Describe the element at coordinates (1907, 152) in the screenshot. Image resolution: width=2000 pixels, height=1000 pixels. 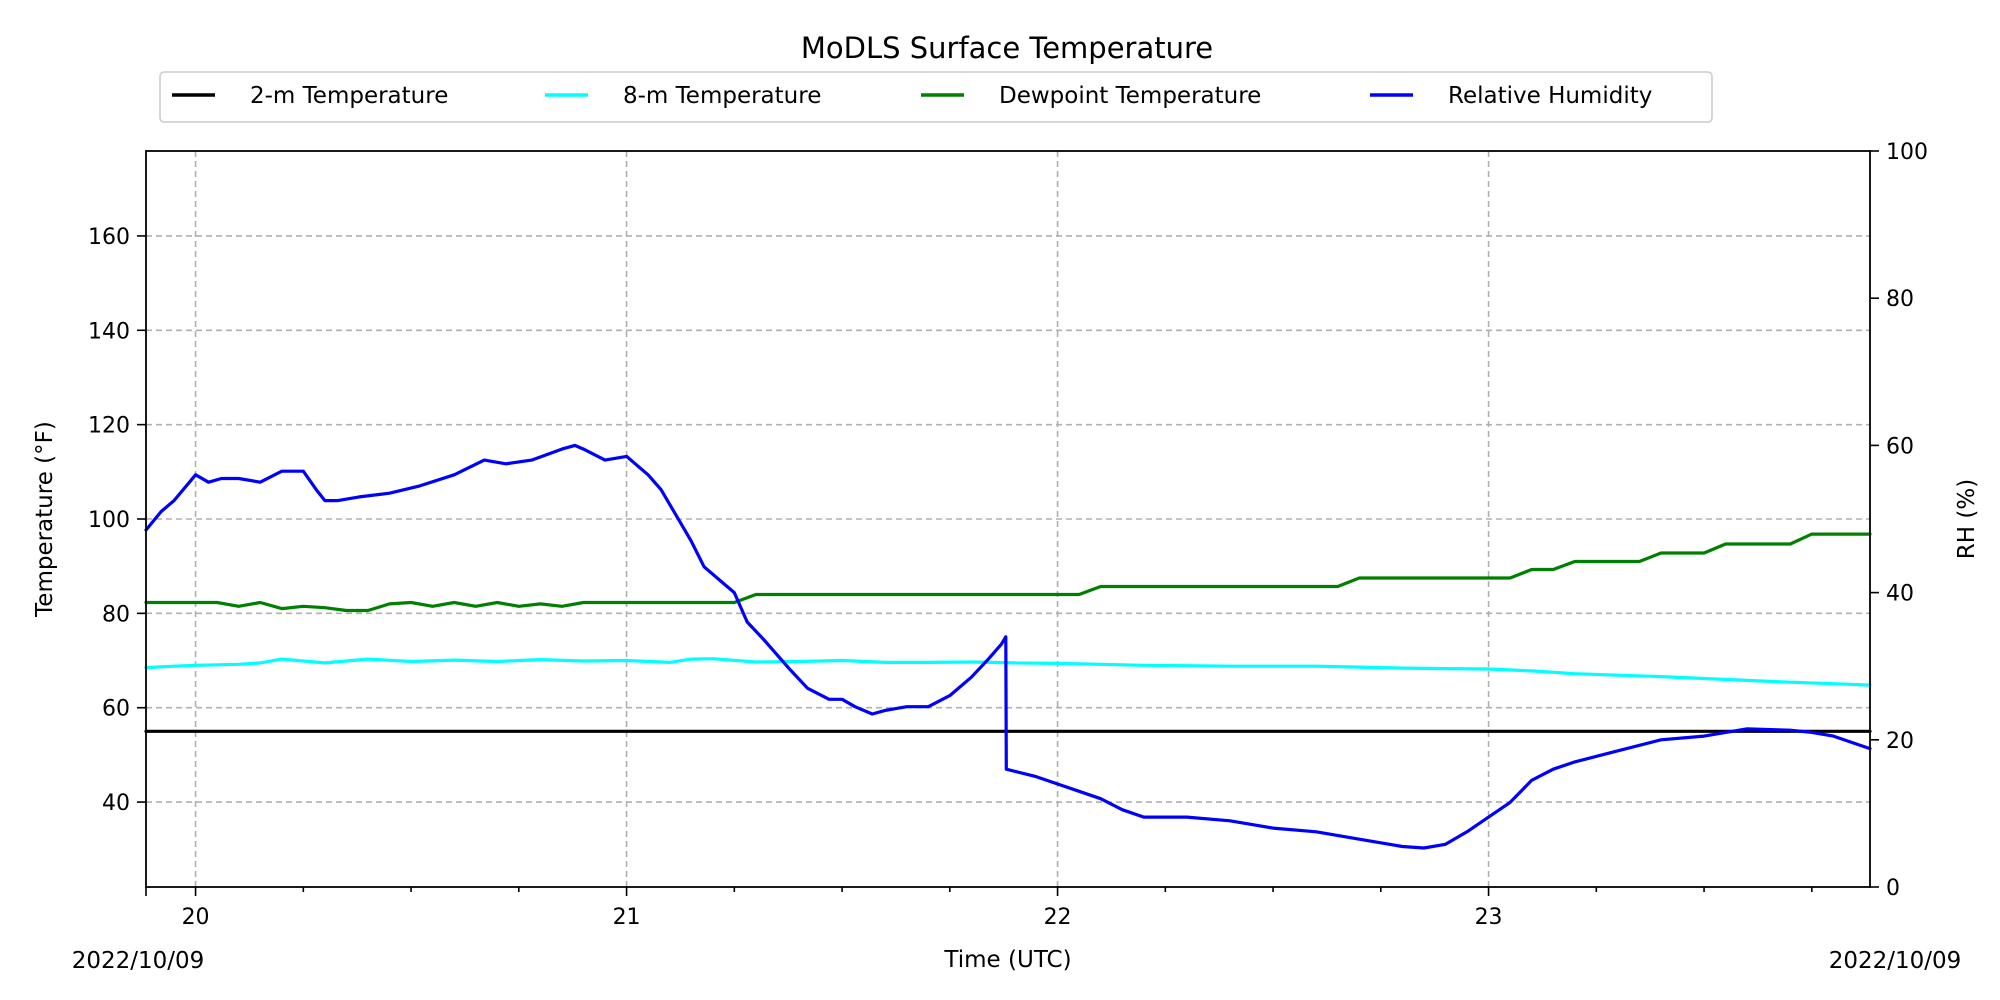
I see `y-right-tick-label: 100` at that location.